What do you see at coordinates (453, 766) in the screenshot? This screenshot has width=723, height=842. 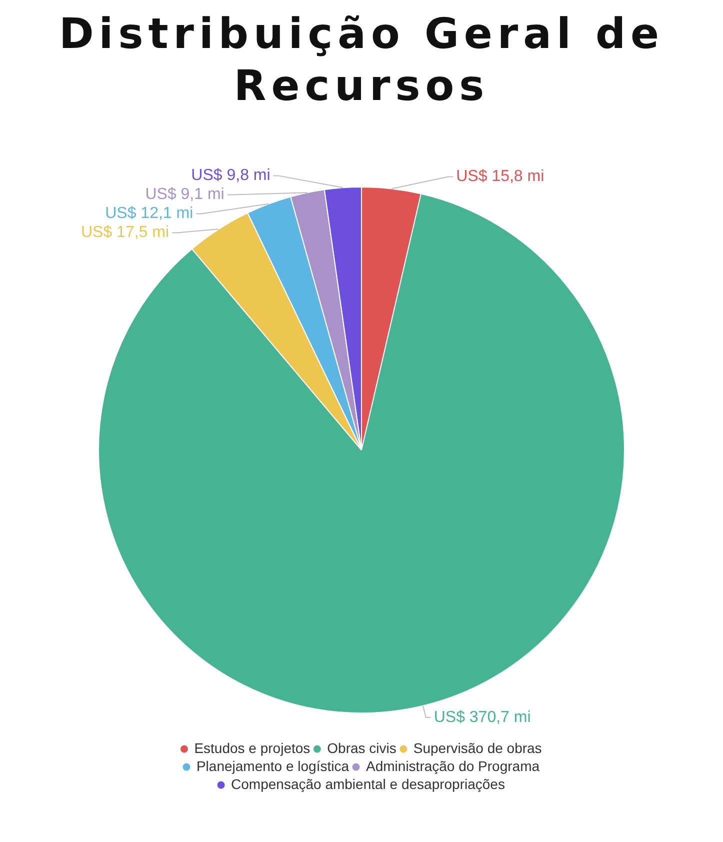 I see `legend-label: Administração do Programa` at bounding box center [453, 766].